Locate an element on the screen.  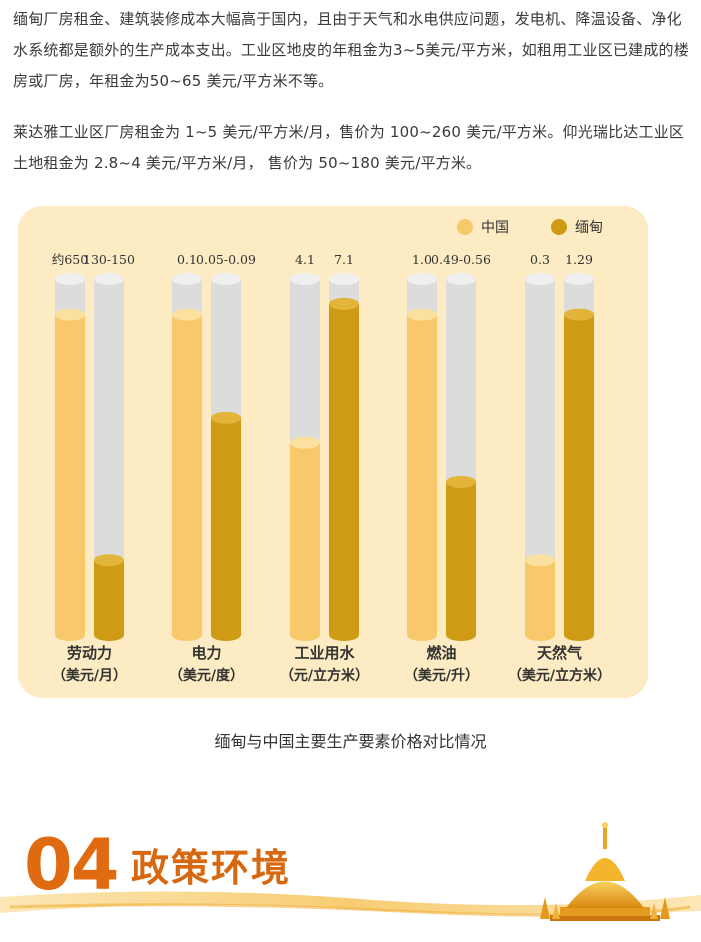
data-label-myanmar: 0.49-0.56 is located at coordinates (461, 259).